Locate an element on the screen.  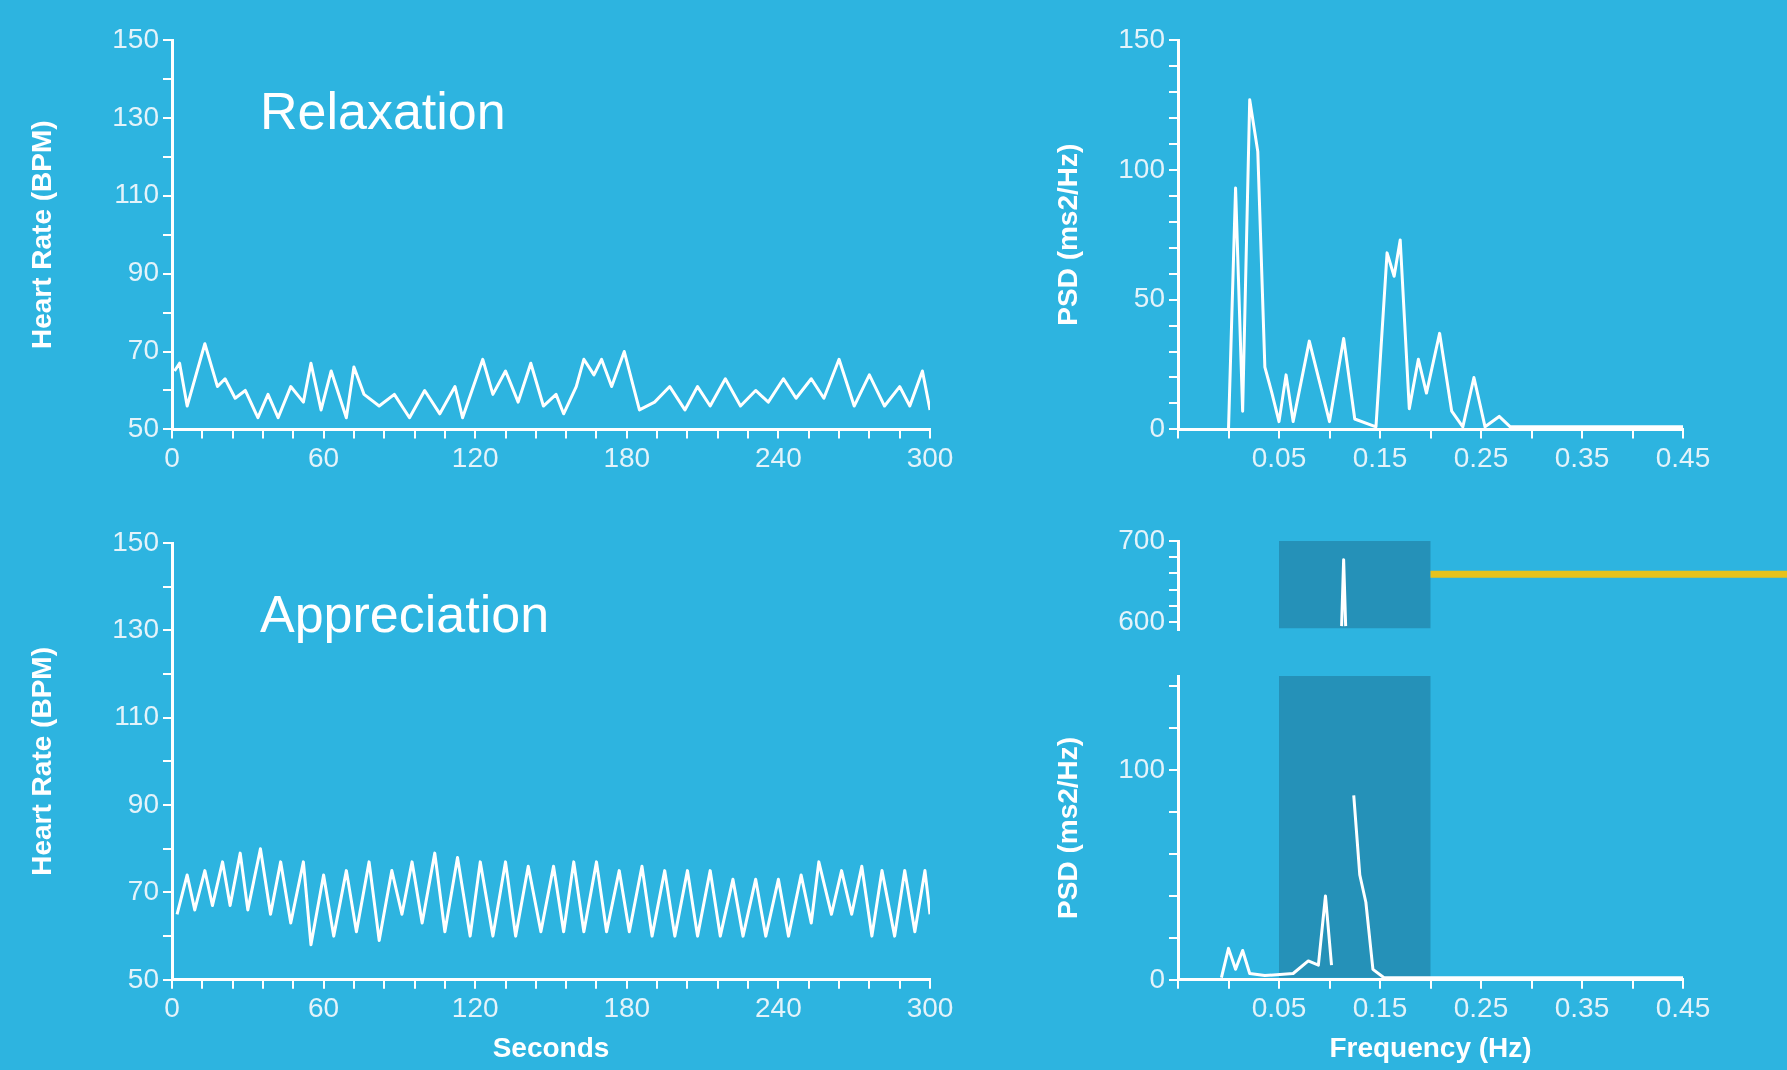
text: Relaxation is located at coordinates (383, 111).